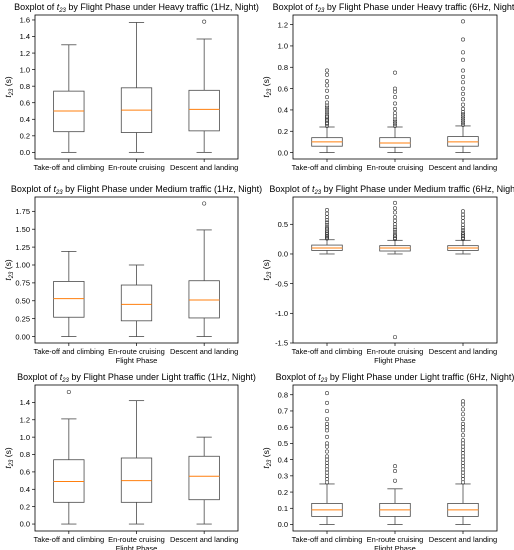  What do you see at coordinates (270, 463) in the screenshot?
I see `y-axis-label-subscript: 23` at bounding box center [270, 463].